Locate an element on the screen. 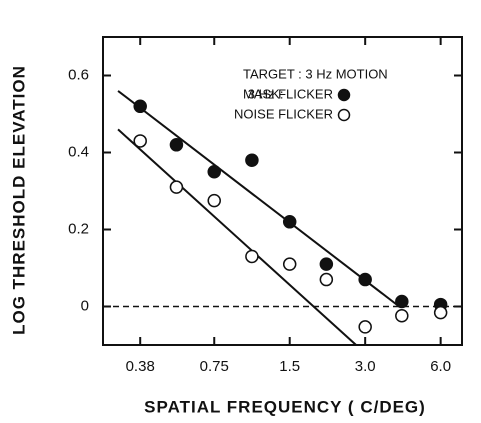  annotation: TARGET : 3 Hz MOTION is located at coordinates (315, 73).